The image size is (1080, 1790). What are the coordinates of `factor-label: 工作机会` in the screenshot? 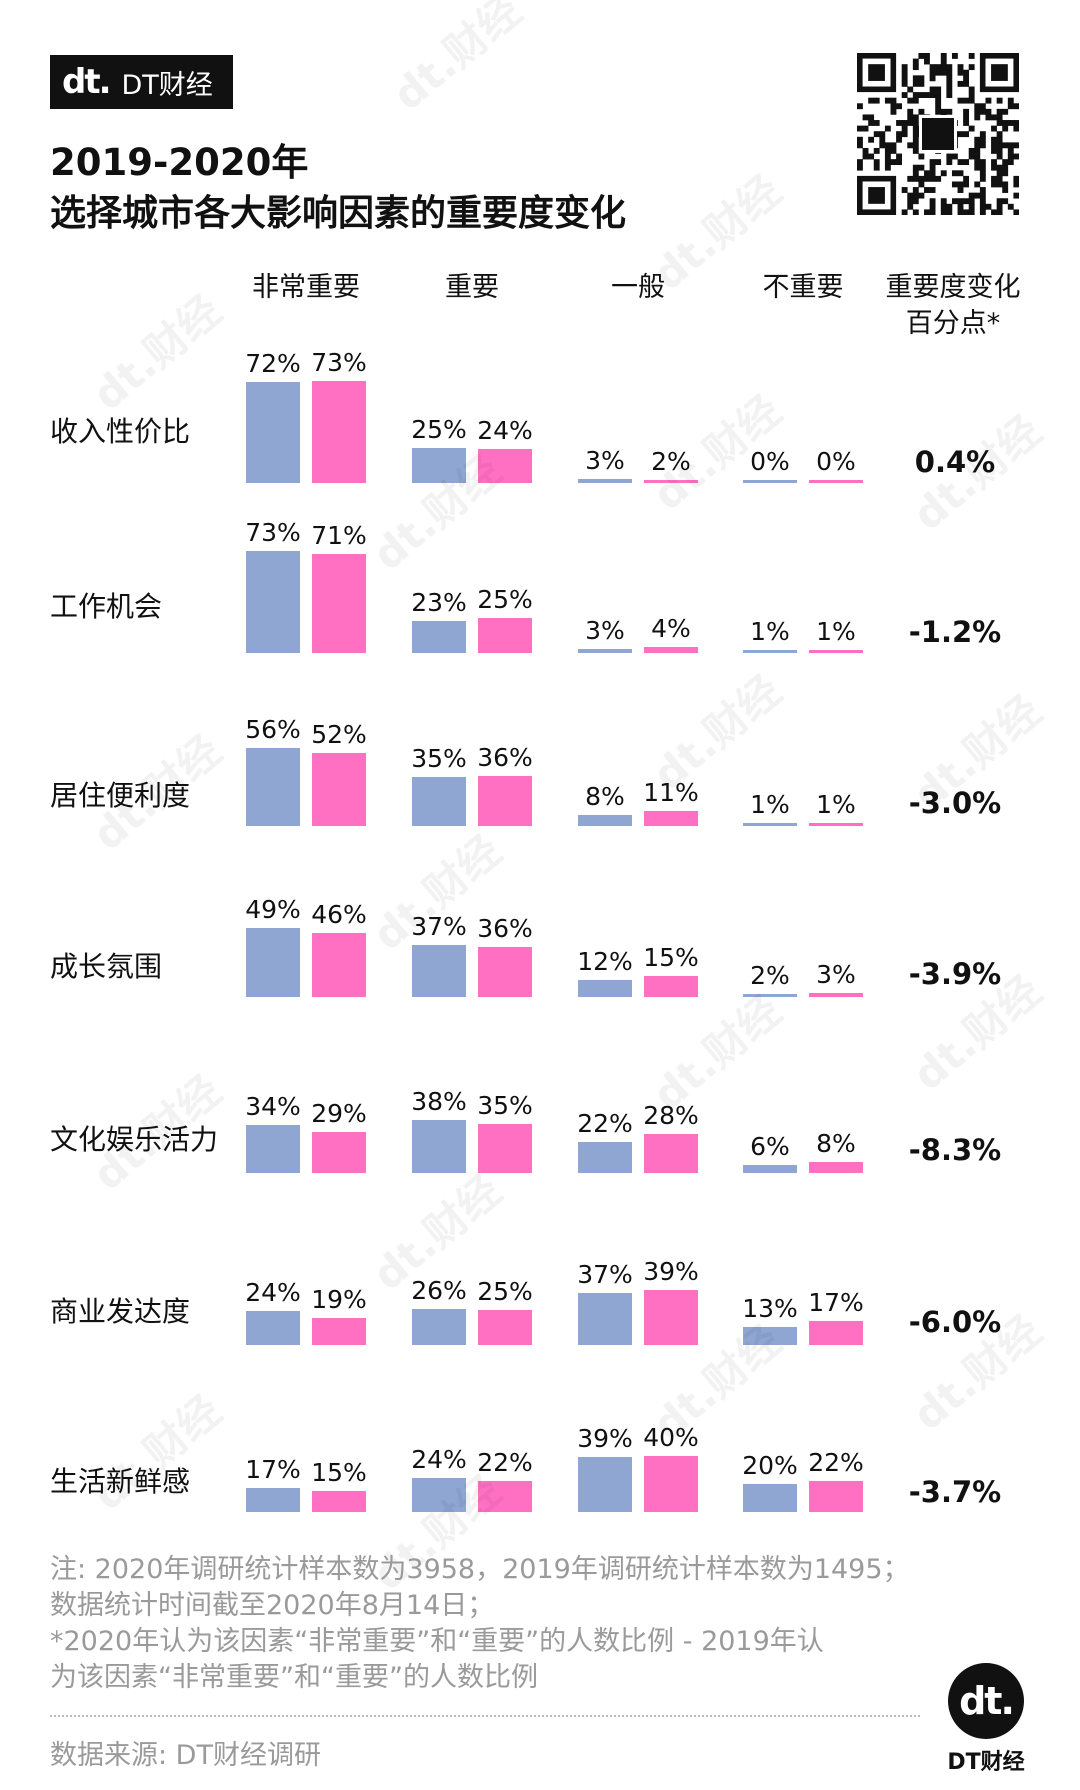 It's located at (106, 606).